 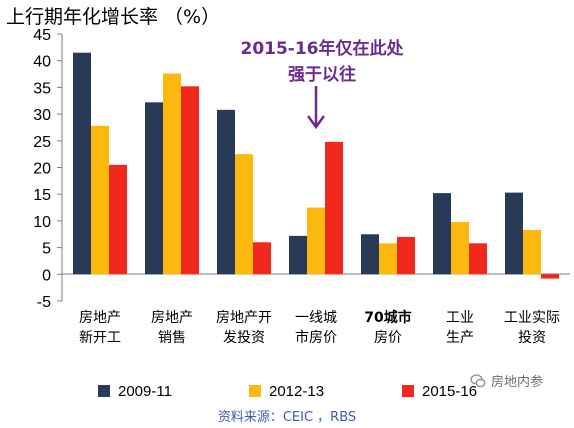 I want to click on legend: 2009-11 2012-13 2015-16, so click(x=287, y=391).